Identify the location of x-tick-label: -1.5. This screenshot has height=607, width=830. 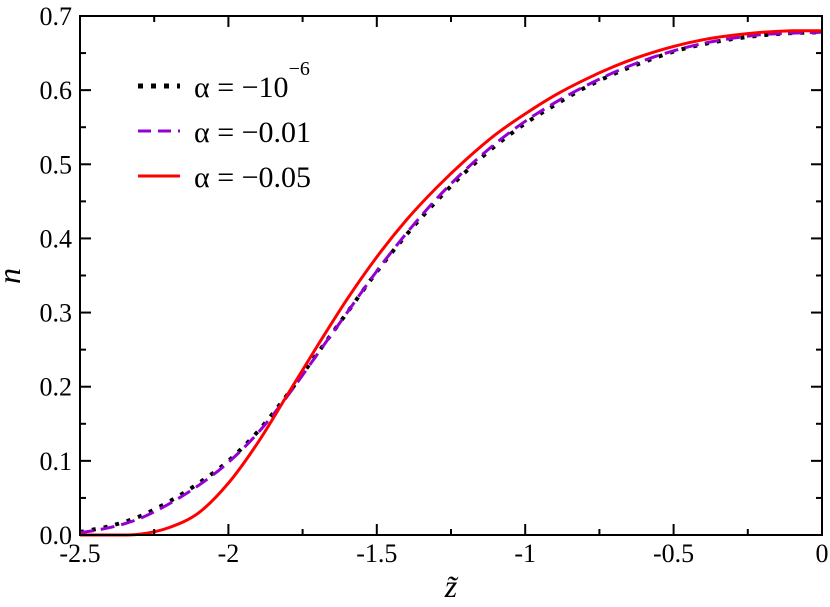
(376, 553).